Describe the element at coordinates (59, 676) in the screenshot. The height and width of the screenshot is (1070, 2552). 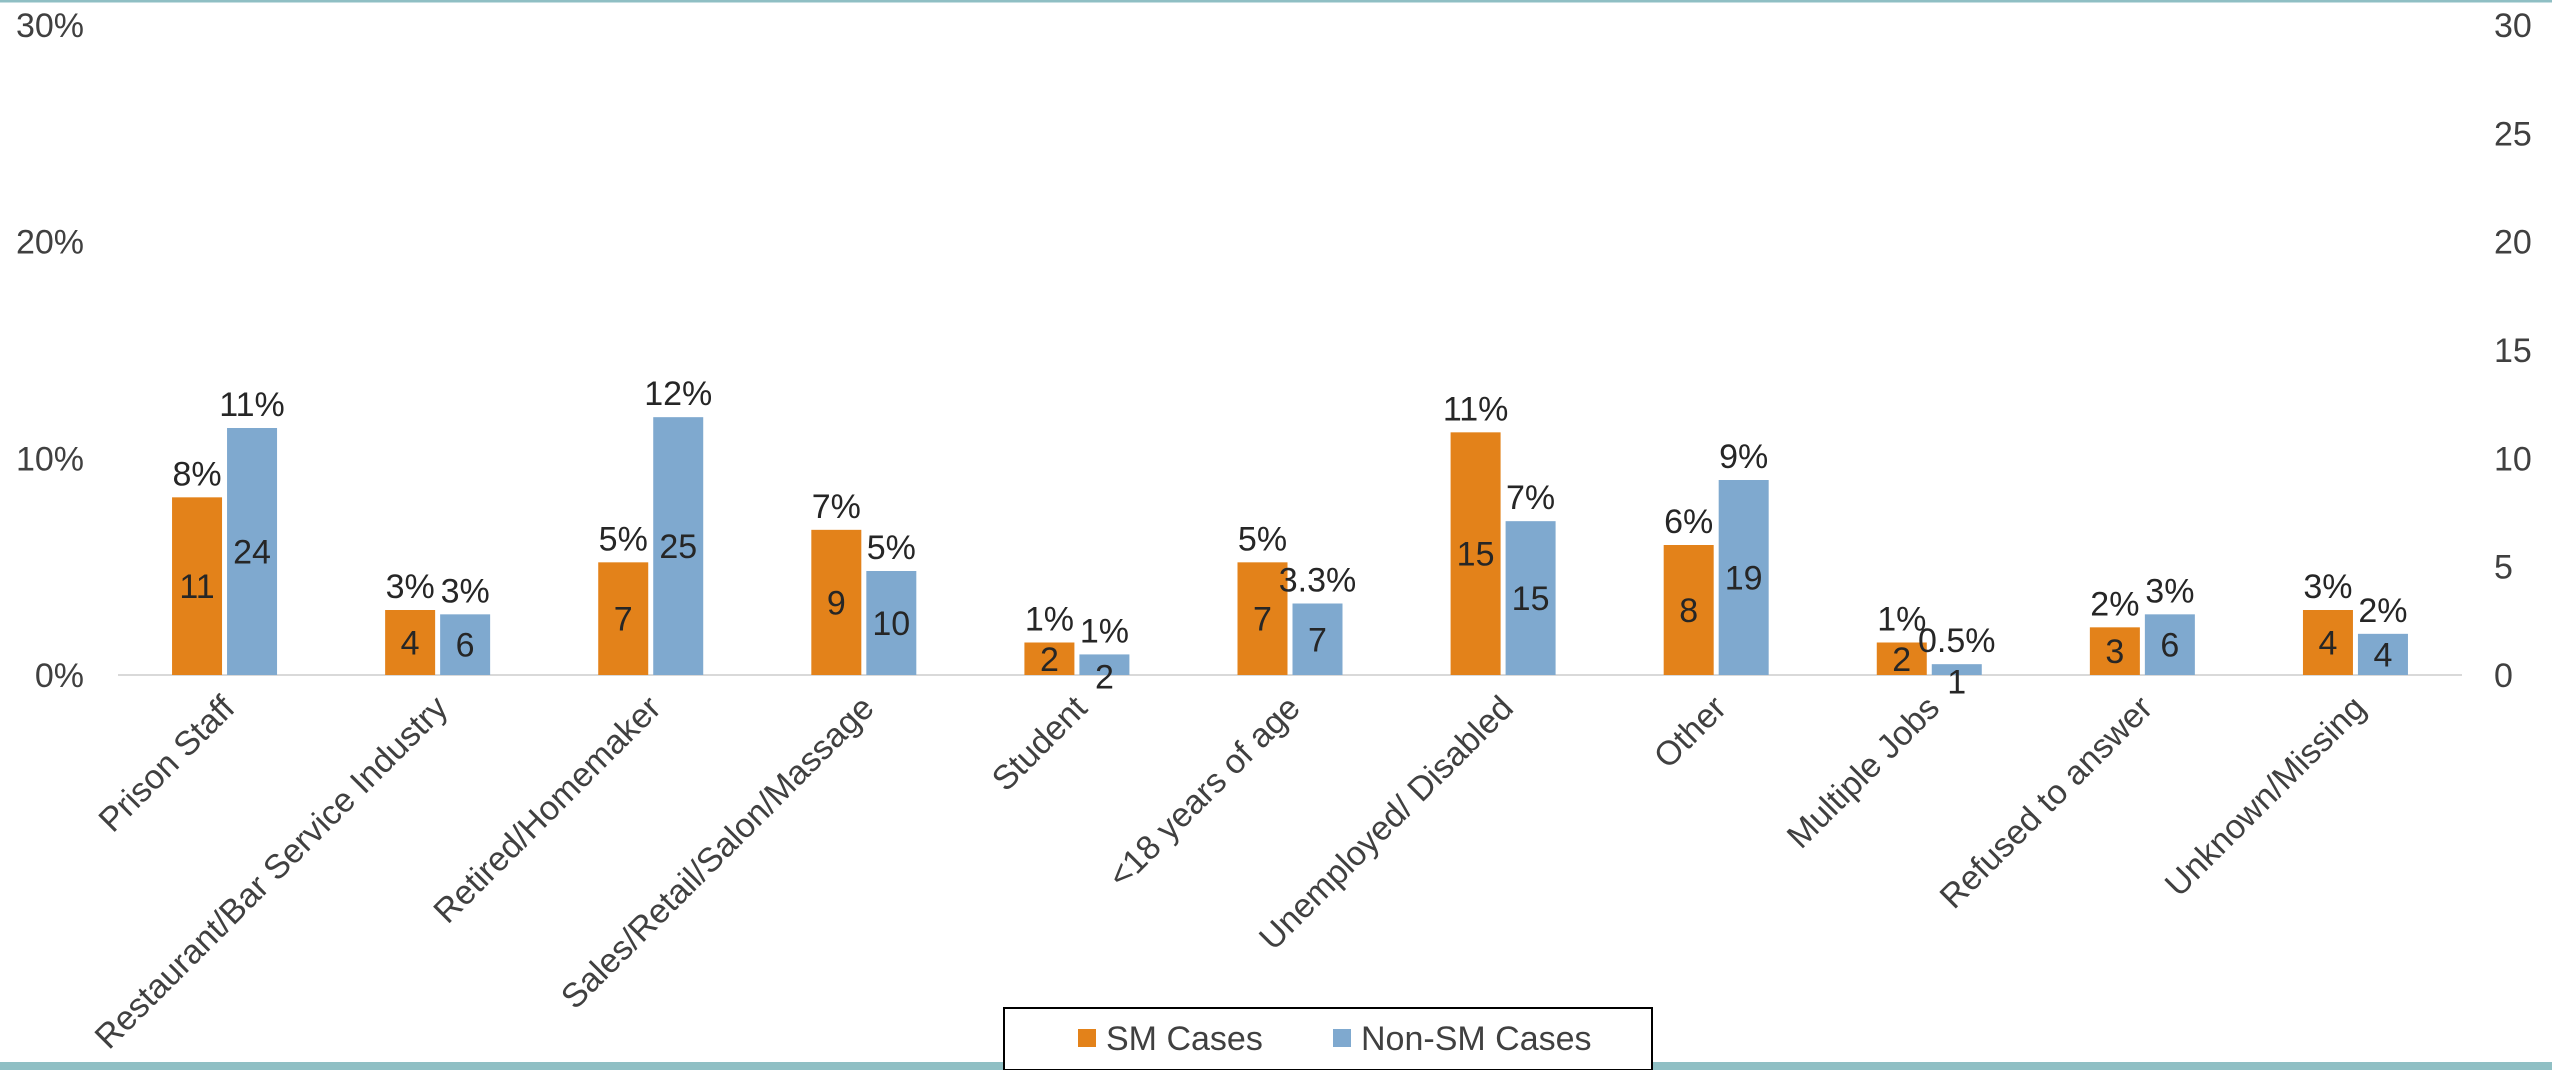
I see `y-left-tick-label: 0%` at that location.